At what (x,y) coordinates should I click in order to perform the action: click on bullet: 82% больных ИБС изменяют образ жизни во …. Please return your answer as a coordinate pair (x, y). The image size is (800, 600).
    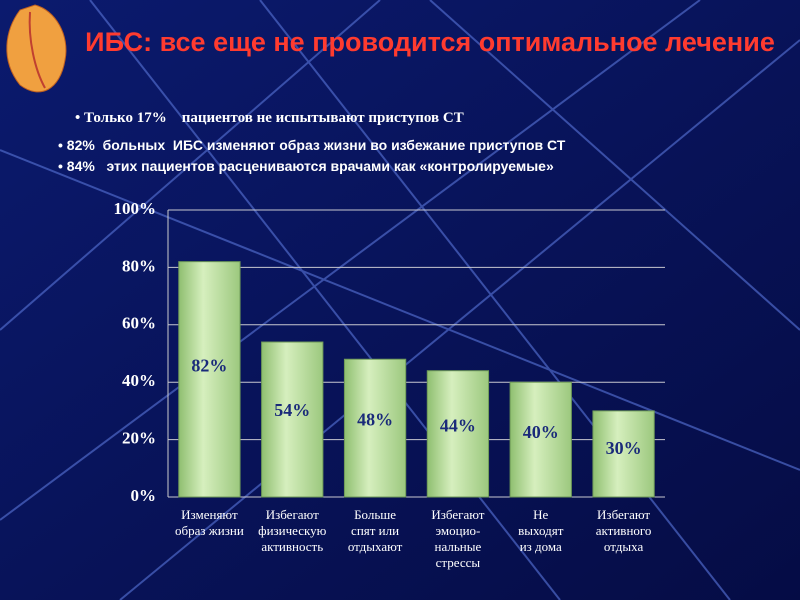
    Looking at the image, I should click on (312, 145).